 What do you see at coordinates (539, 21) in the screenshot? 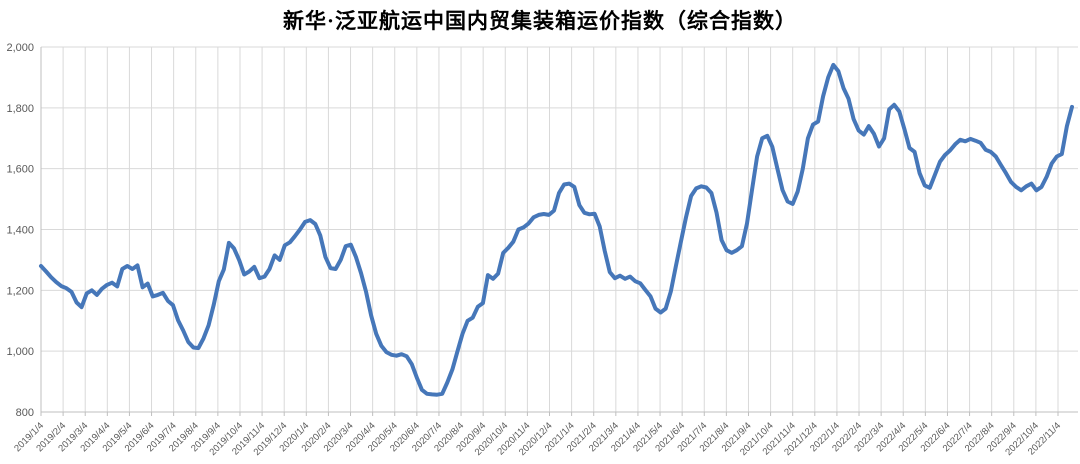
I see `chart-title: 新华·泛亚航运中国内贸集装箱运价指数（综合指数）` at bounding box center [539, 21].